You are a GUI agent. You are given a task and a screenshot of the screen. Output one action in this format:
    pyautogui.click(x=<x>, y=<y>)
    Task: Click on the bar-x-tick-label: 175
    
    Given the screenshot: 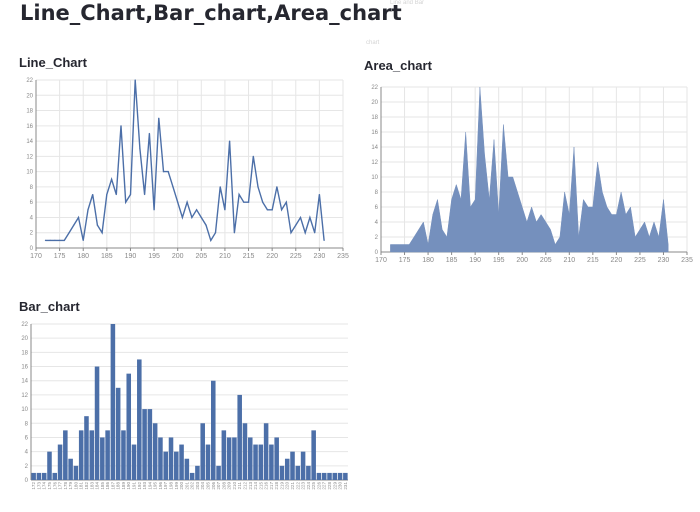 What is the action you would take?
    pyautogui.click(x=49, y=486)
    